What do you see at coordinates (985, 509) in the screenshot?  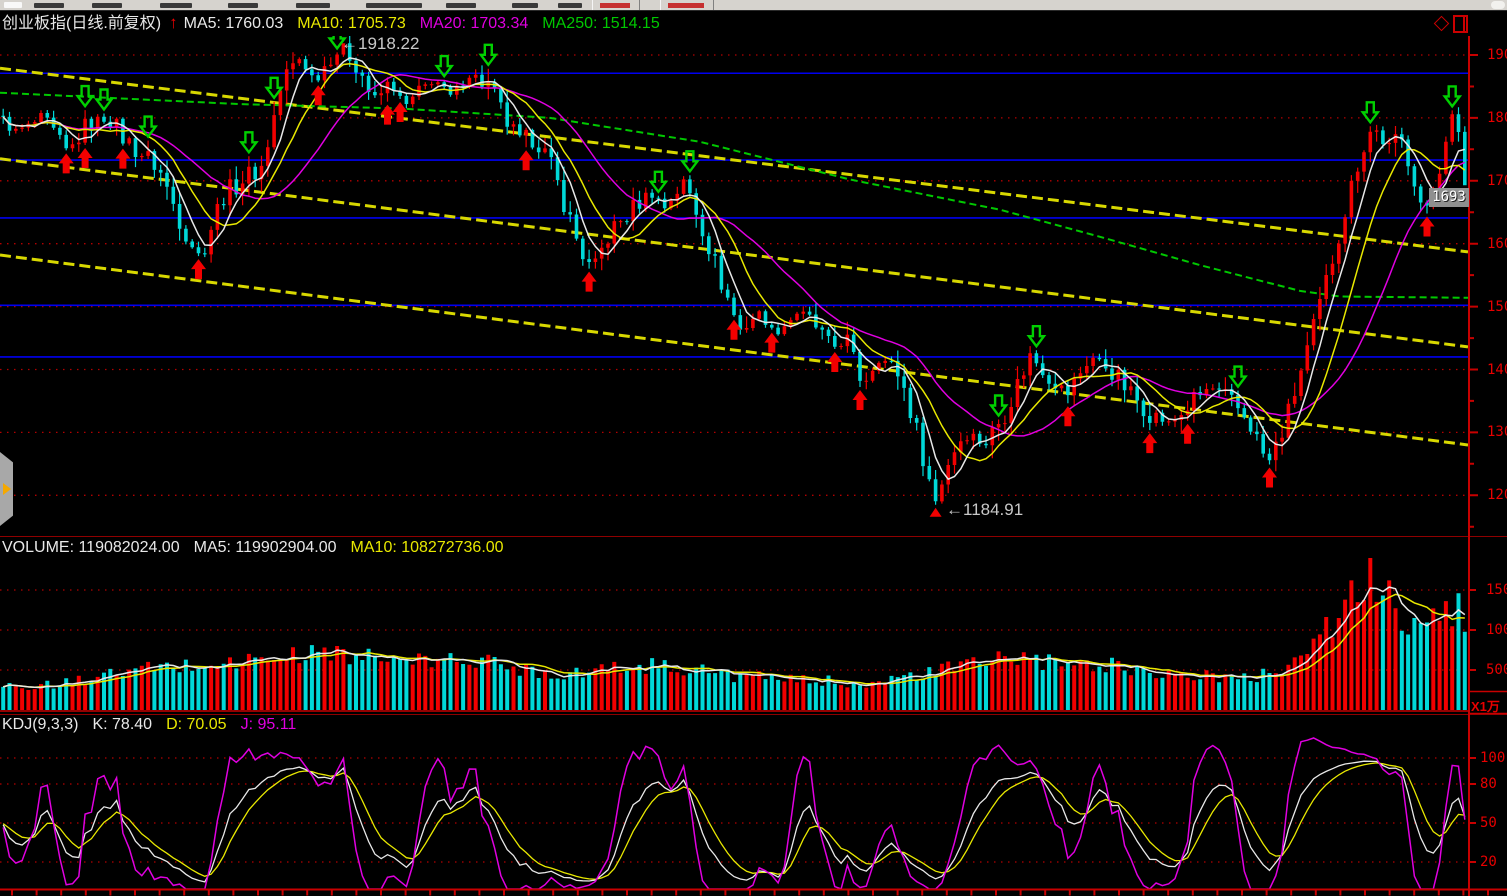 I see `low-price-annotation: ←1184.91` at bounding box center [985, 509].